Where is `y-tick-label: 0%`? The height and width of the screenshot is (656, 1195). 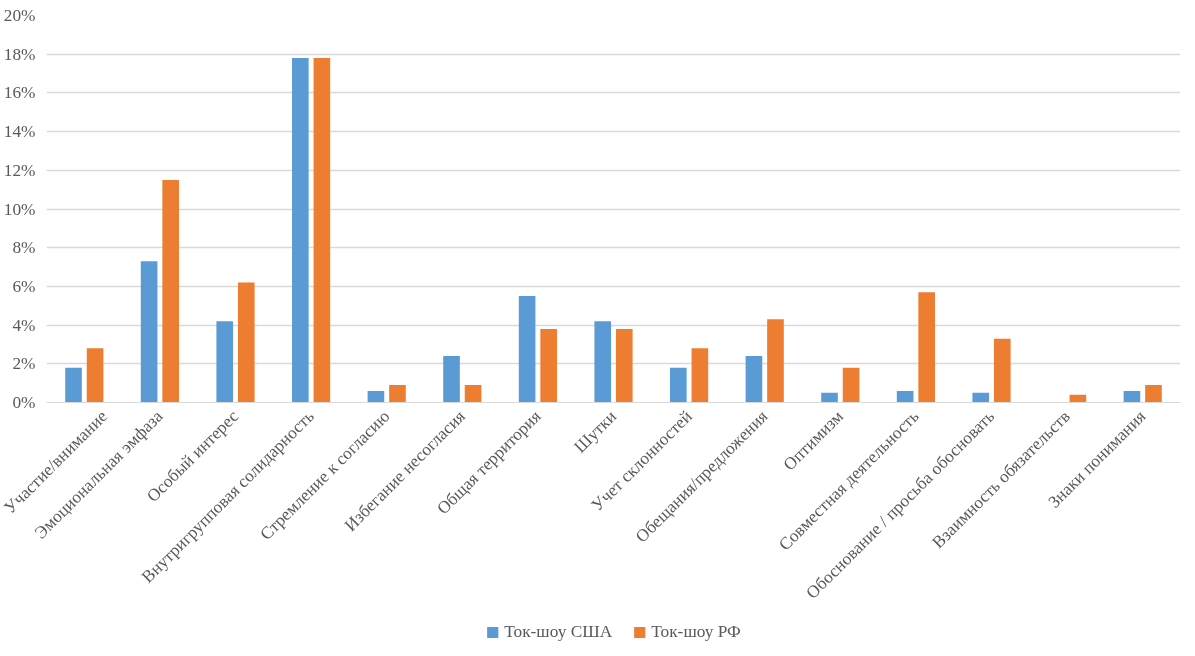 y-tick-label: 0% is located at coordinates (24, 402).